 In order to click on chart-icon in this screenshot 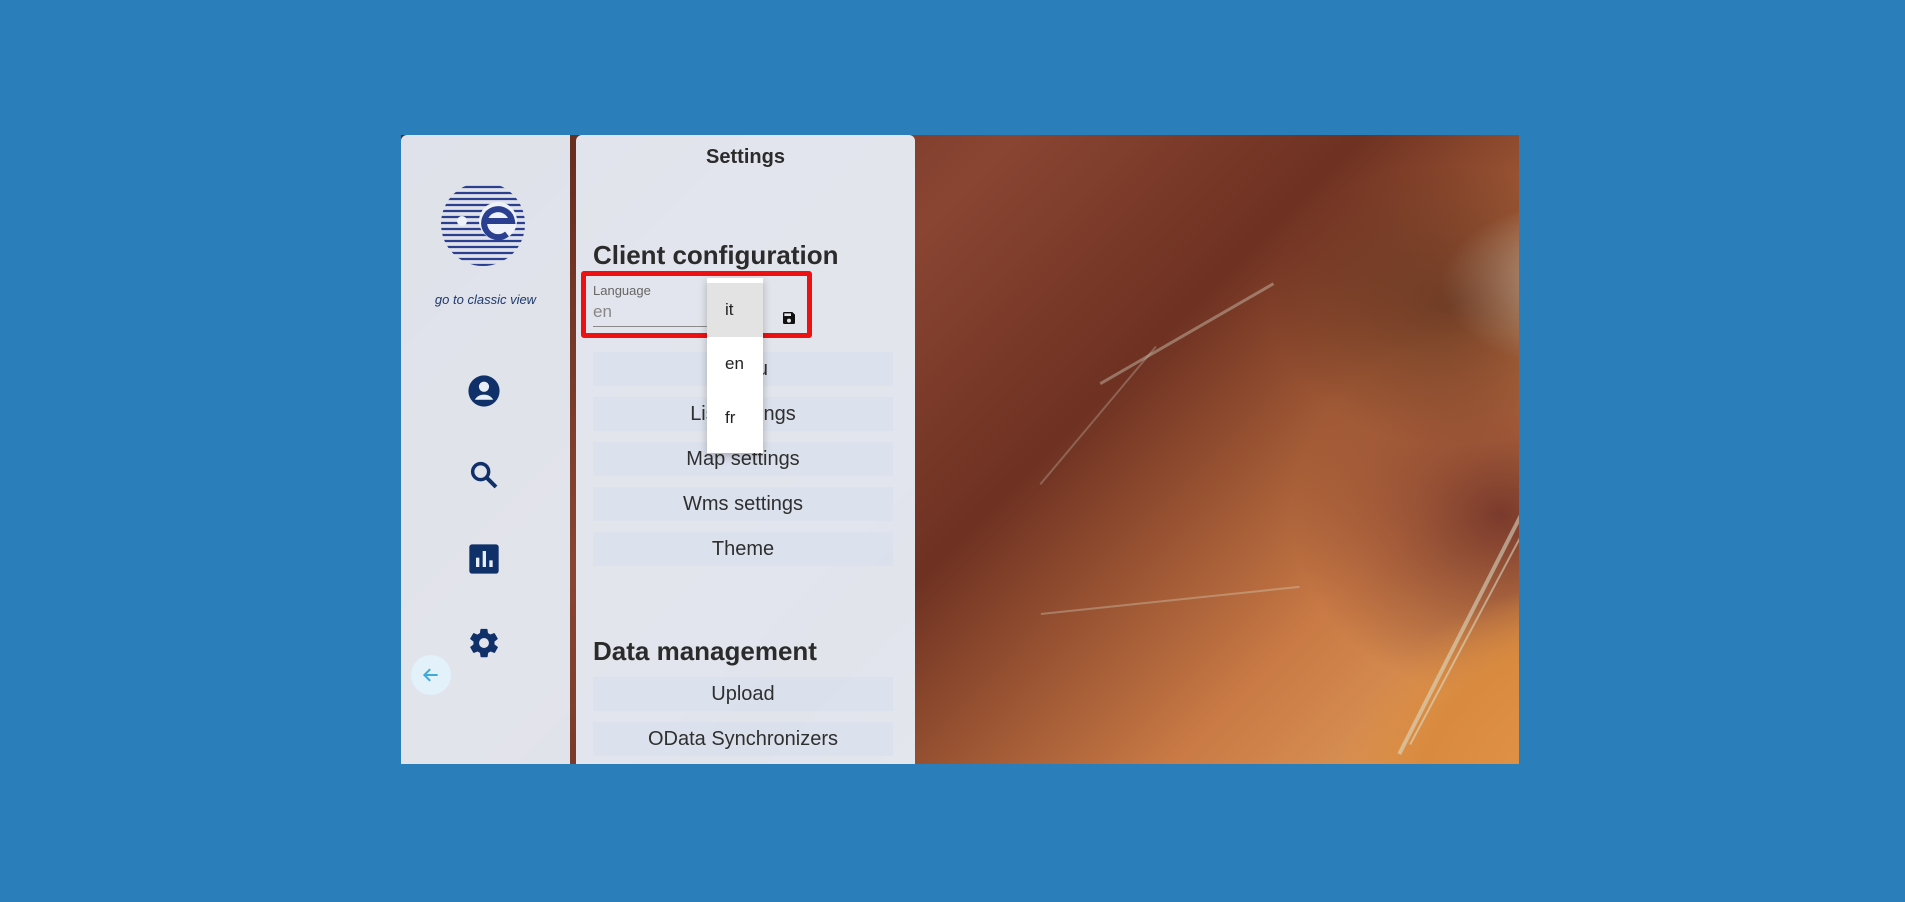, I will do `click(484, 559)`.